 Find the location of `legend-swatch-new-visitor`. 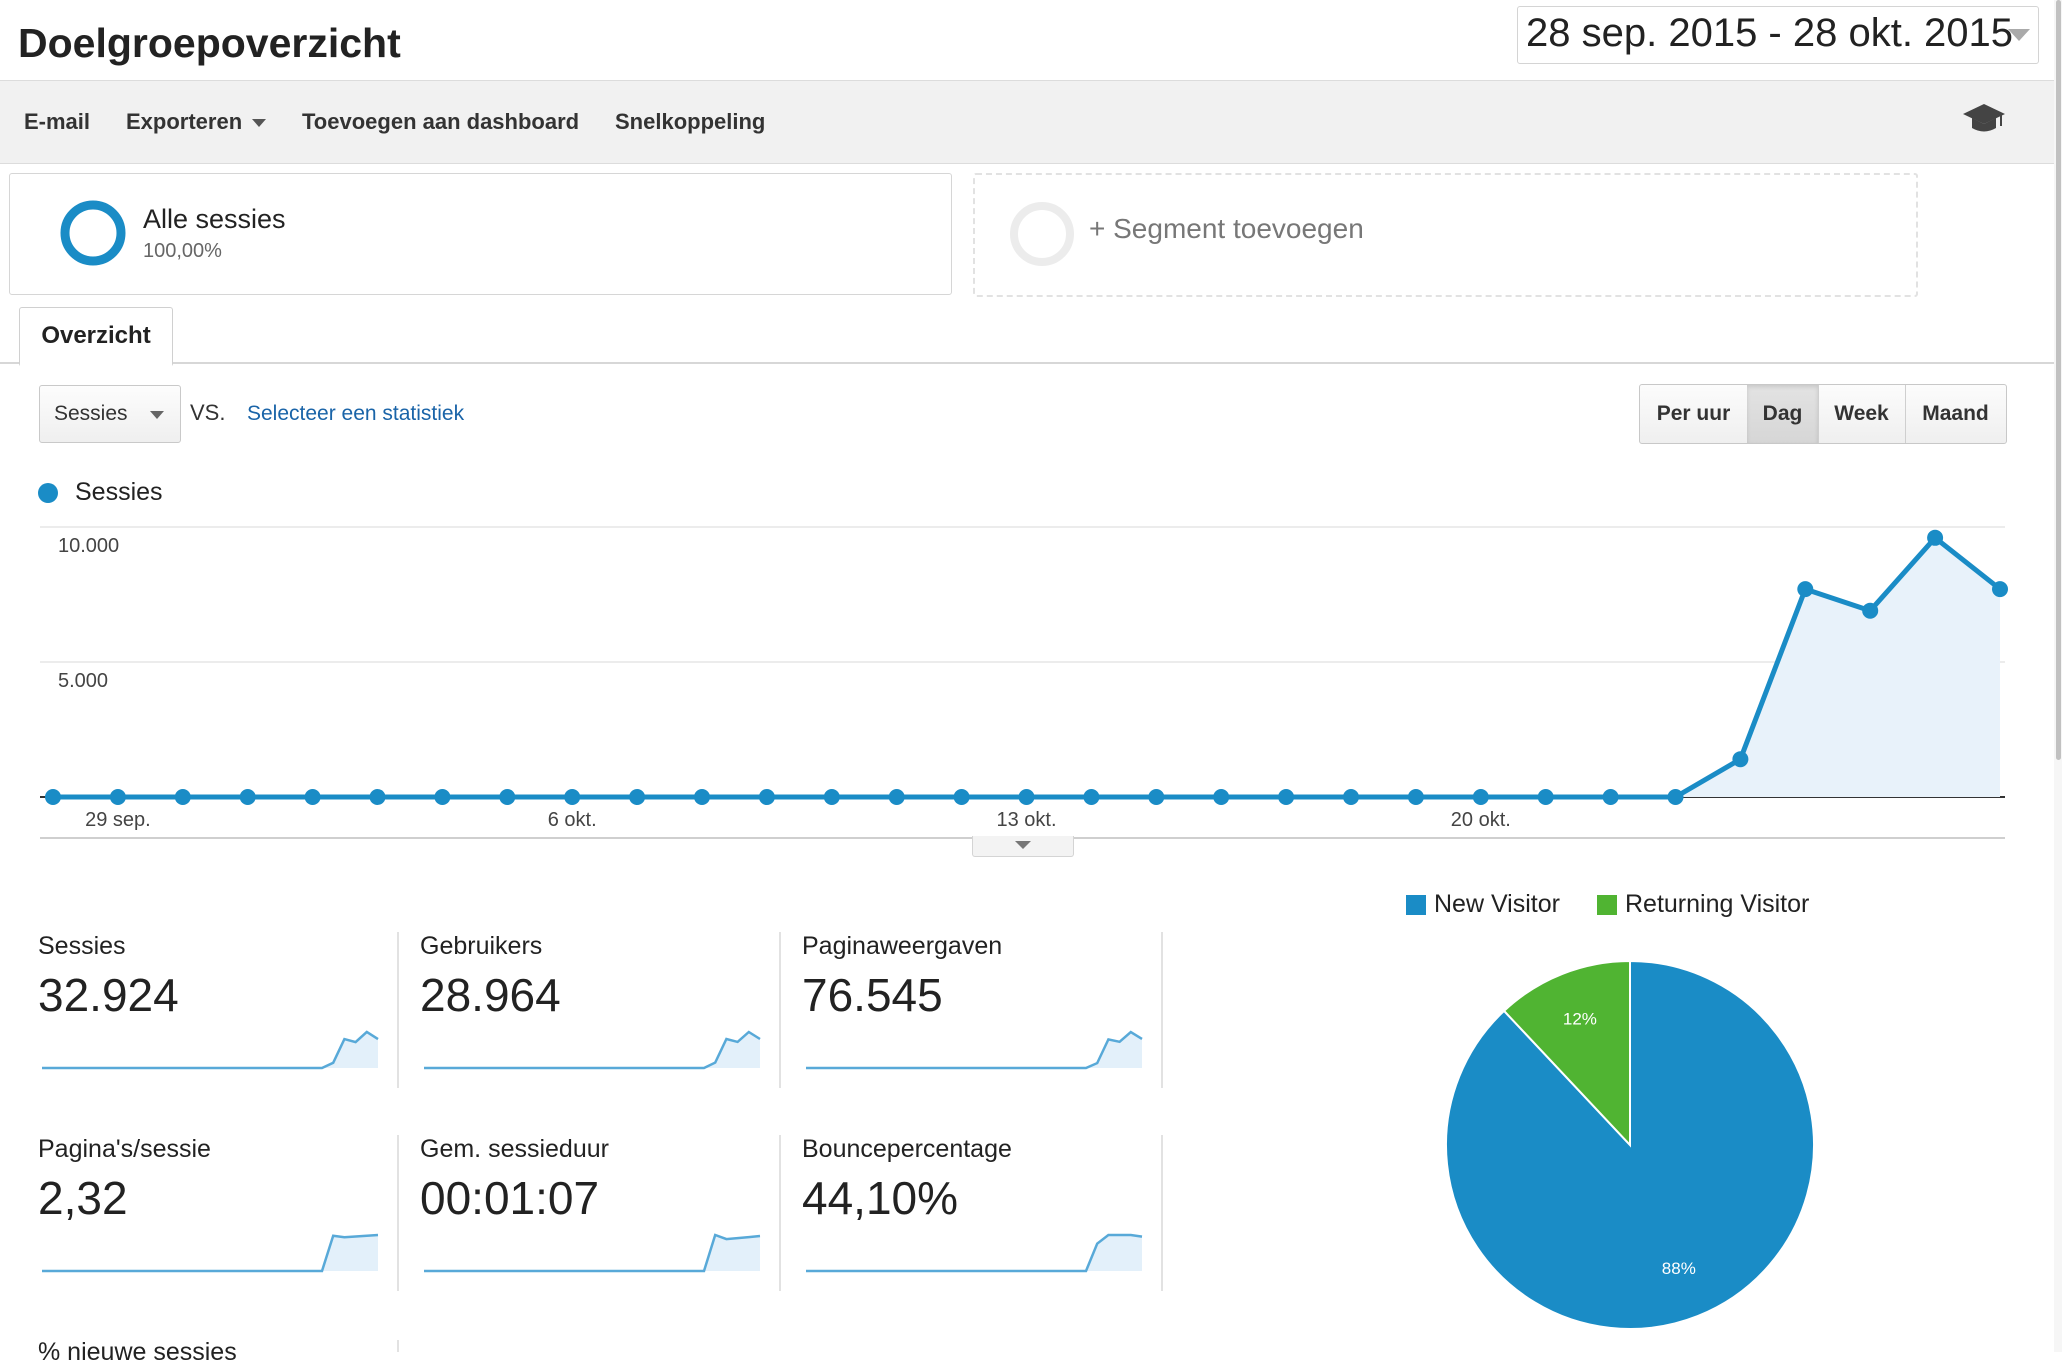

legend-swatch-new-visitor is located at coordinates (1416, 905).